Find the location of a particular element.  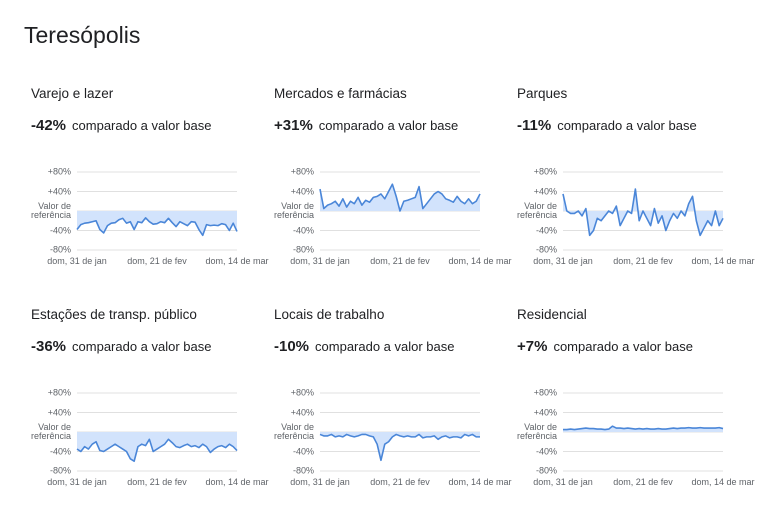

summary-value: -10% is located at coordinates (292, 346).